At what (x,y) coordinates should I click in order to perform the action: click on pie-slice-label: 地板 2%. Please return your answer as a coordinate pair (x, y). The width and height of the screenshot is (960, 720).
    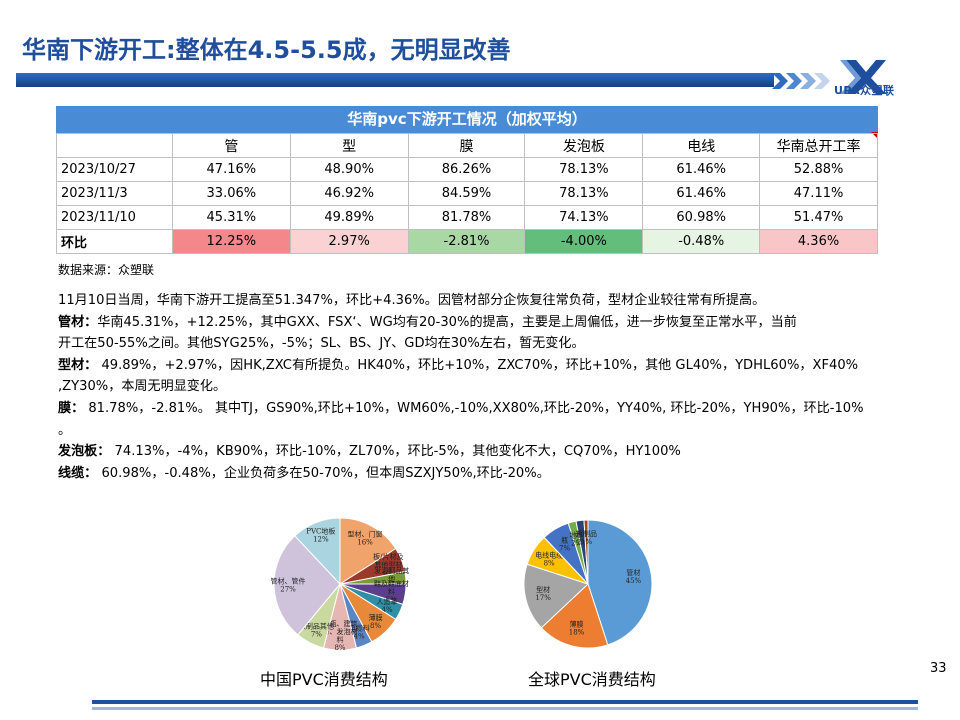
    Looking at the image, I should click on (577, 538).